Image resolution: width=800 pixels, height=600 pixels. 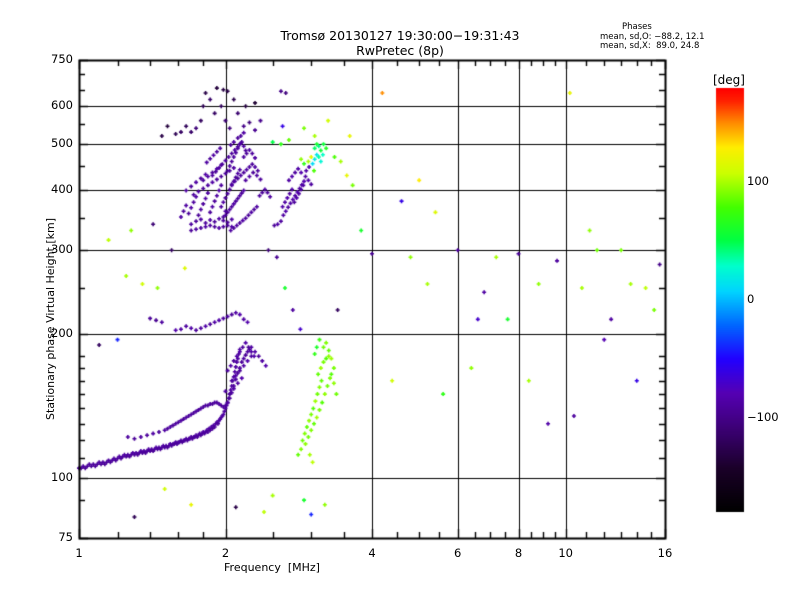 What do you see at coordinates (62, 143) in the screenshot?
I see `y-tick-label-2: 500` at bounding box center [62, 143].